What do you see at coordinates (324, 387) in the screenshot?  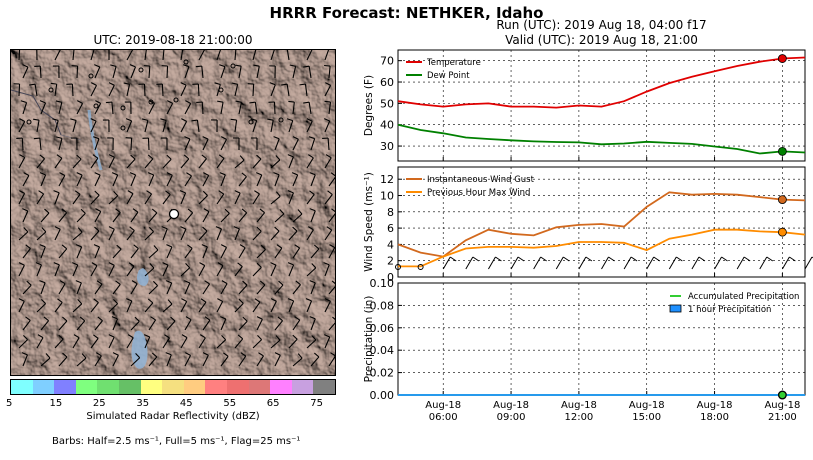 I see `colorbar-segment` at bounding box center [324, 387].